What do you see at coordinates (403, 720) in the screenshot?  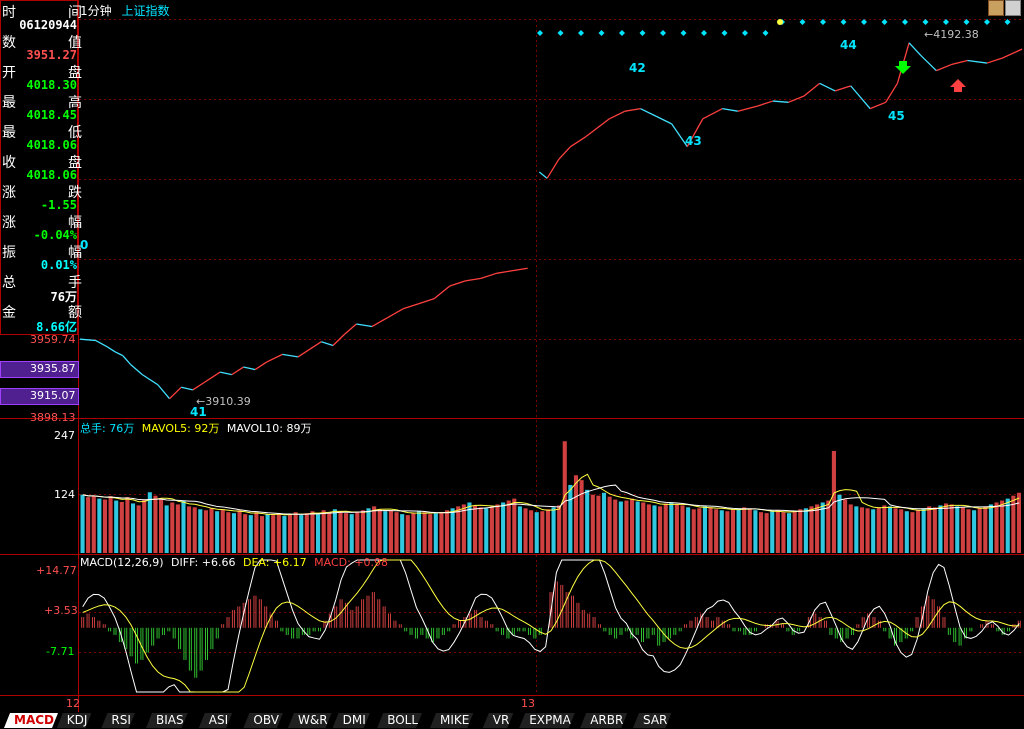 I see `tab-label: BOLL` at bounding box center [403, 720].